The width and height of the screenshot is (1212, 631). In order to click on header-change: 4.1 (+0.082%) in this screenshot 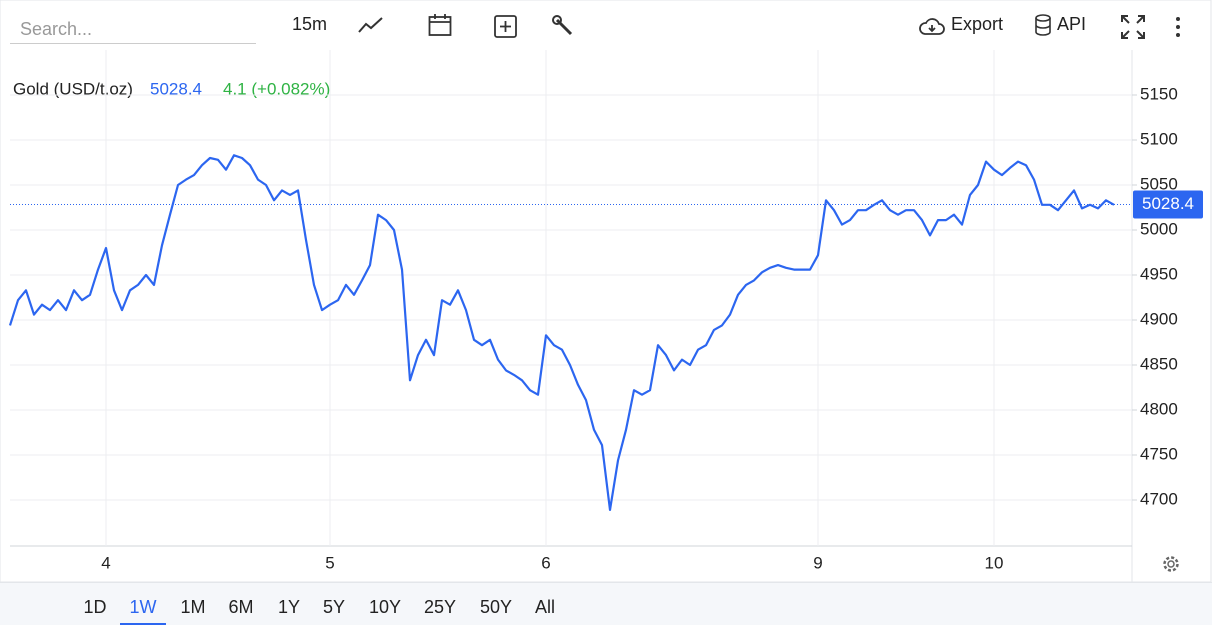, I will do `click(276, 88)`.